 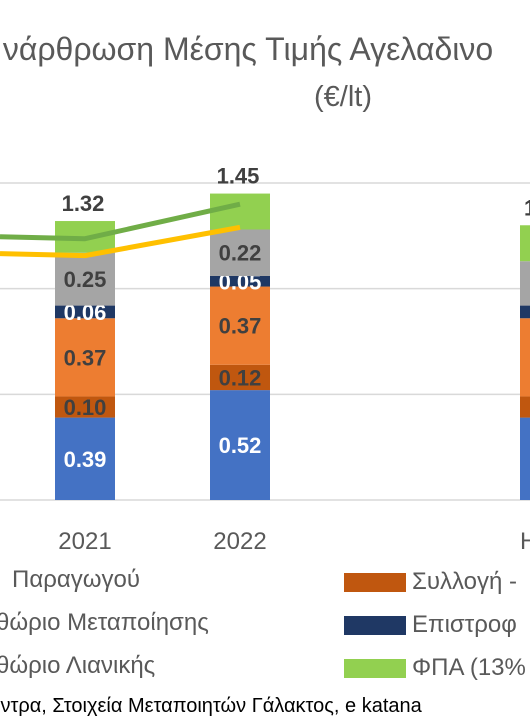 I want to click on legend-label: θώριο Μεταποίησης, so click(x=104, y=622).